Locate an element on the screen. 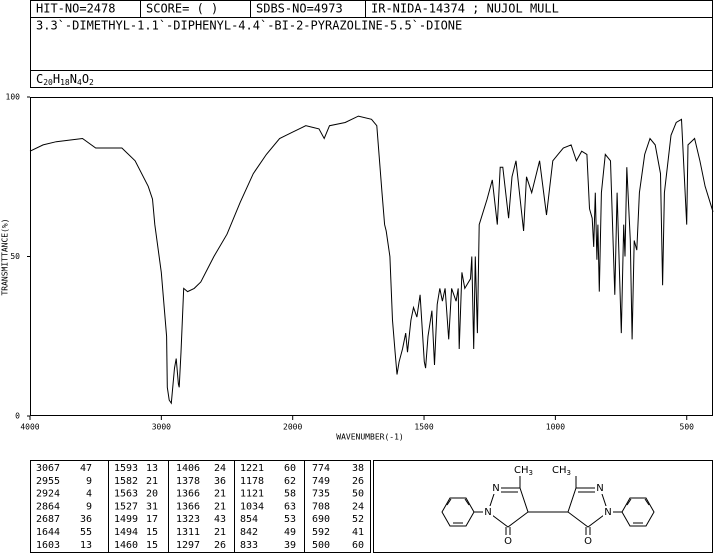 This screenshot has height=553, width=715. formula-sub: 20 is located at coordinates (48, 82).